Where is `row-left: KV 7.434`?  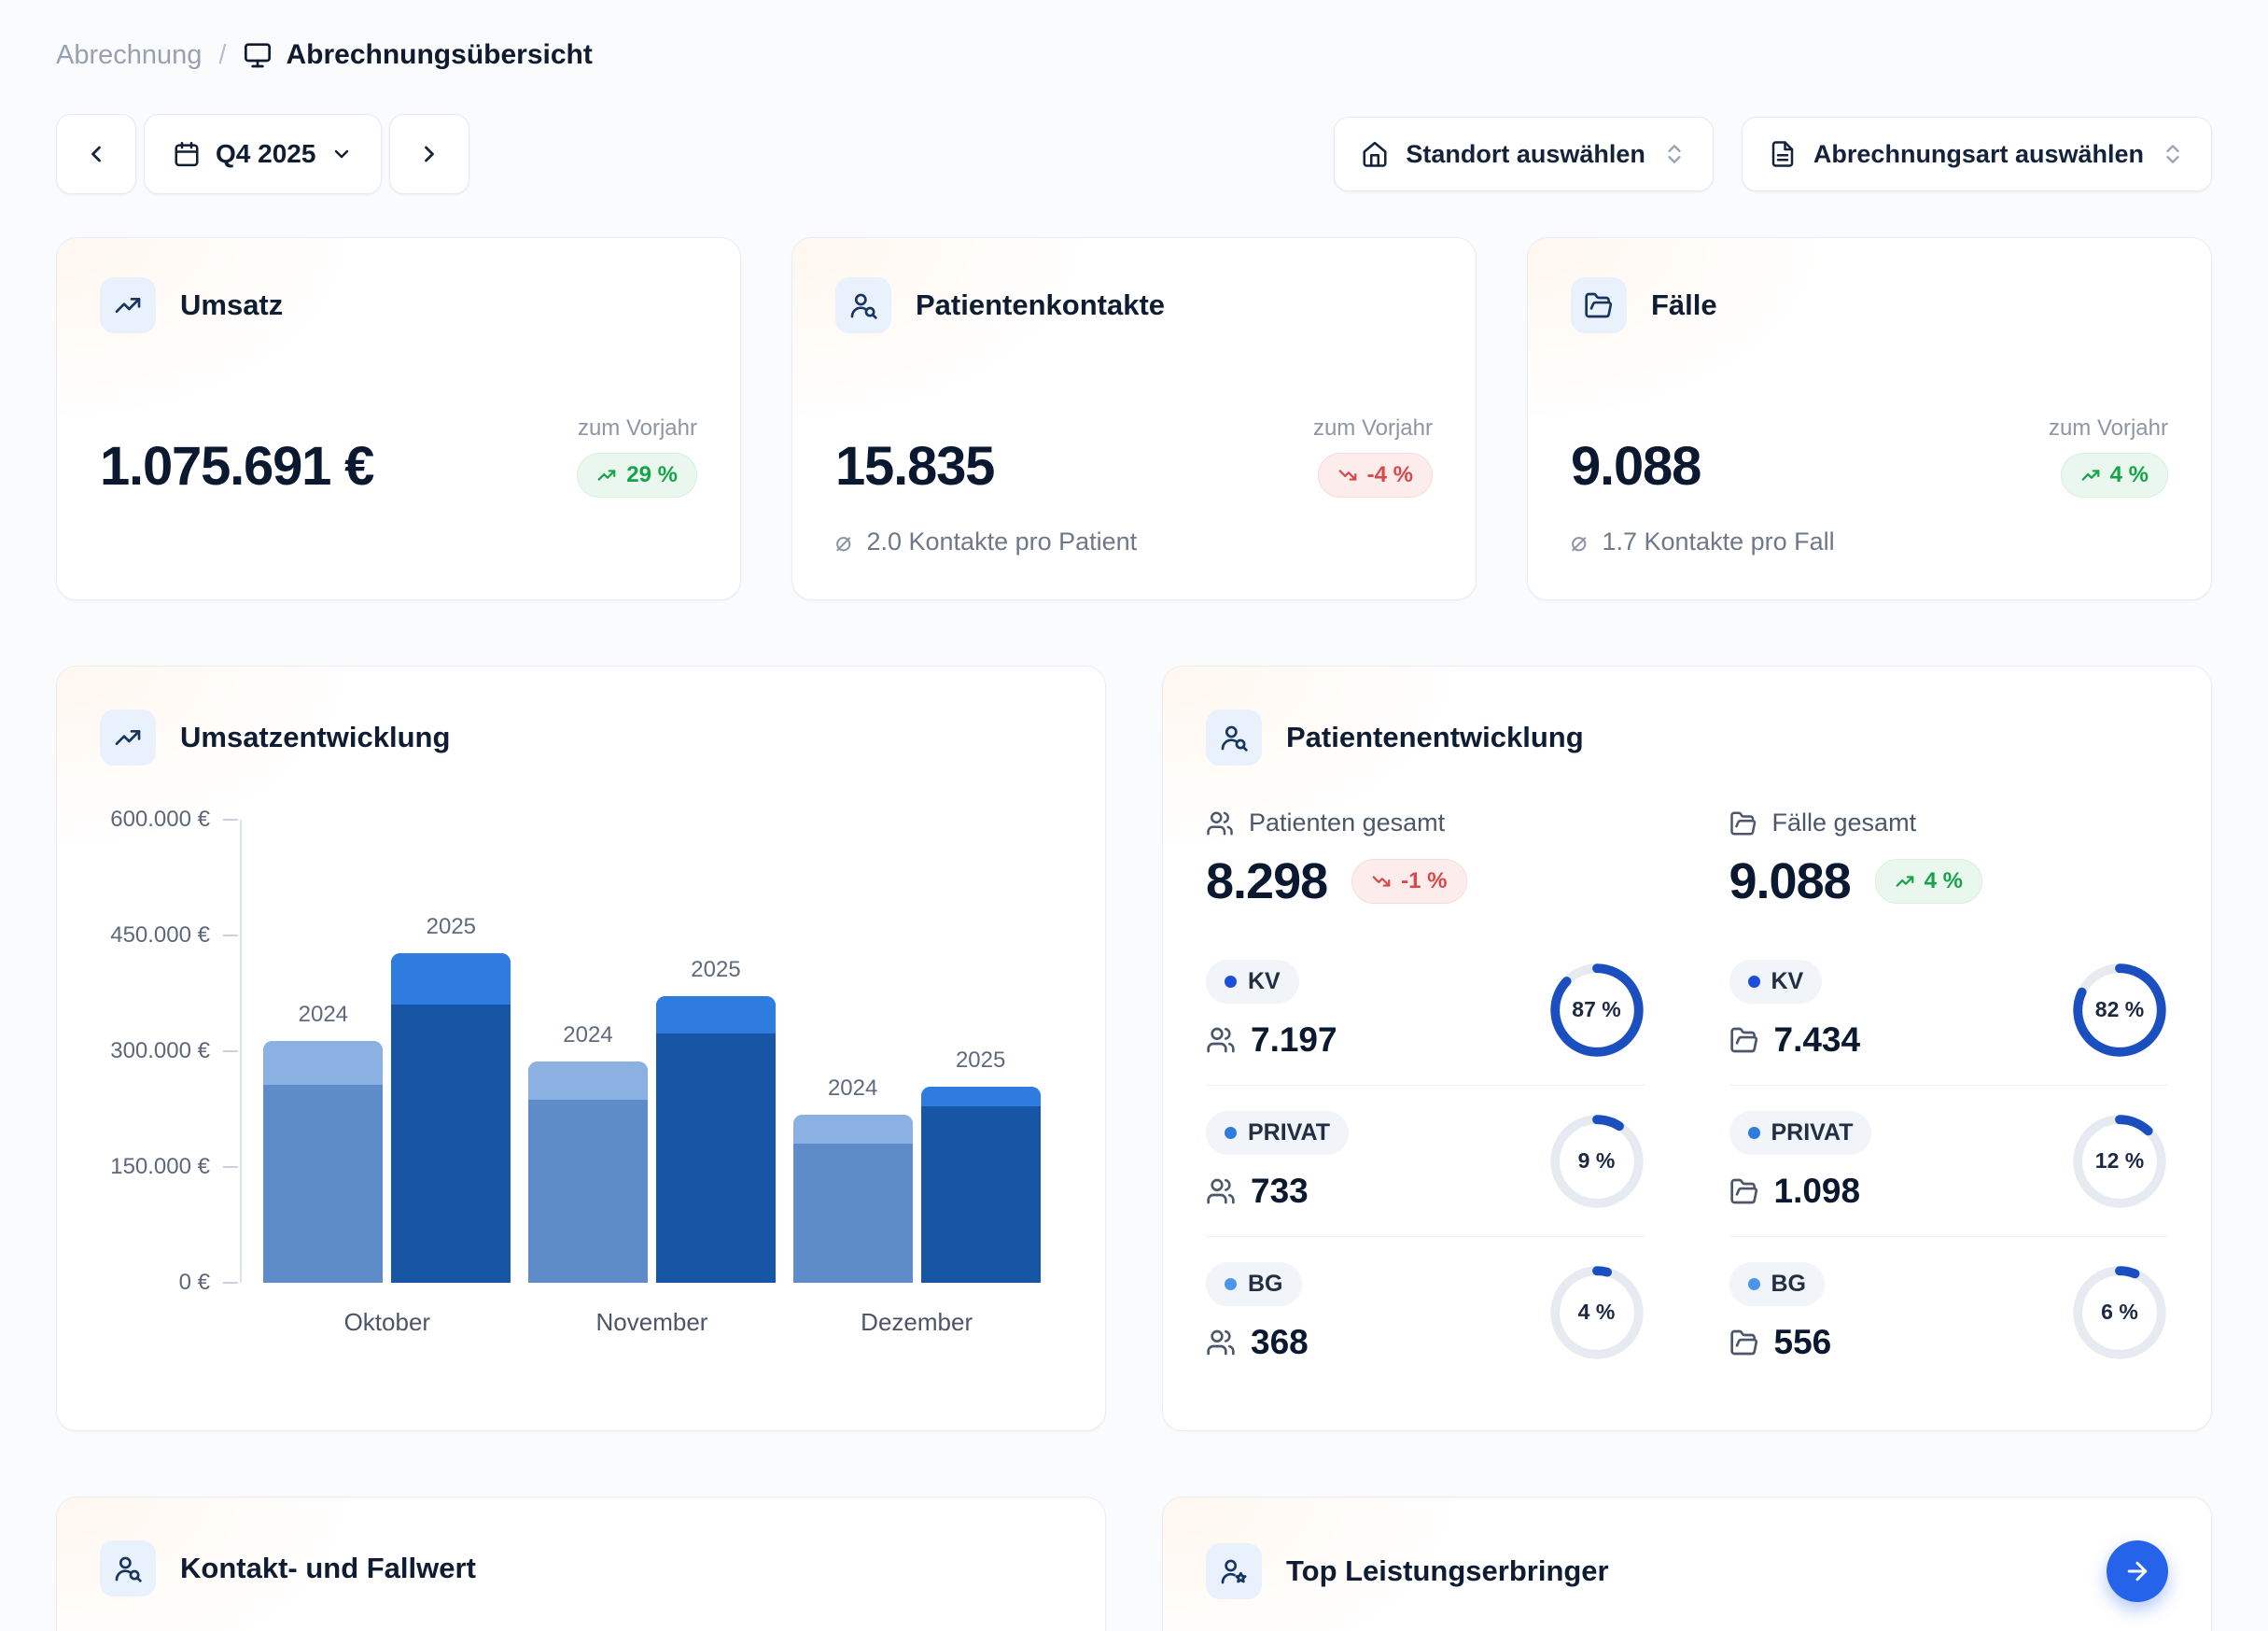 row-left: KV 7.434 is located at coordinates (1794, 1010).